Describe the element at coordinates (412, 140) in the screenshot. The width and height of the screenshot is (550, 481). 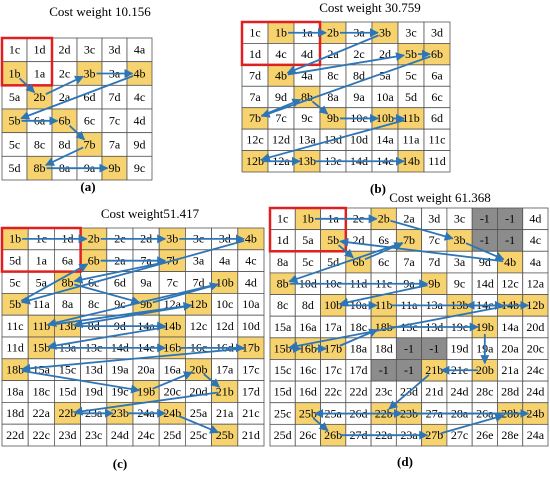
I see `cell-label: 11a` at that location.